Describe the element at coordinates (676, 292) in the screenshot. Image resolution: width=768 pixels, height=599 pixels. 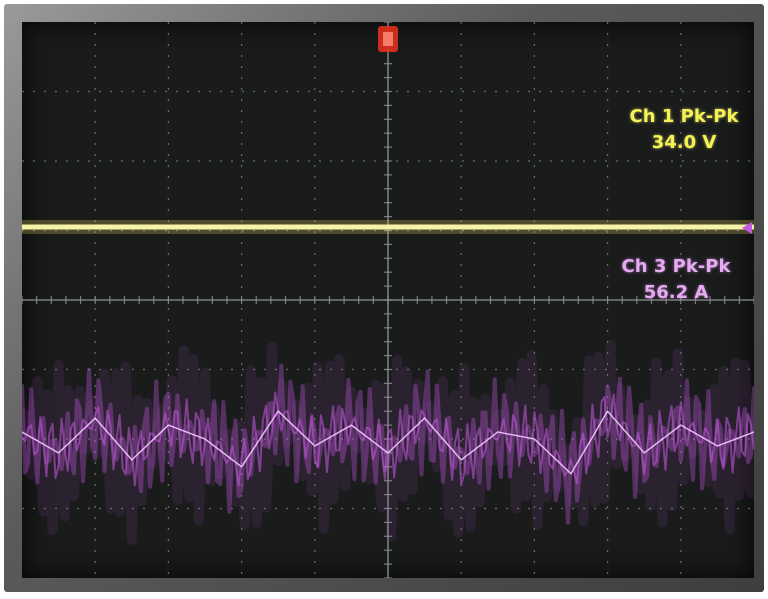
I see `ch3-readout-value: 56.2 A` at that location.